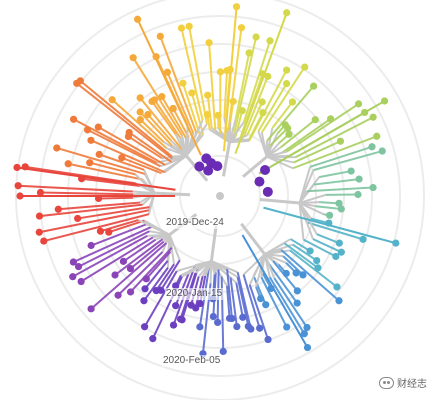  What do you see at coordinates (220, 196) in the screenshot?
I see `tree-root` at bounding box center [220, 196].